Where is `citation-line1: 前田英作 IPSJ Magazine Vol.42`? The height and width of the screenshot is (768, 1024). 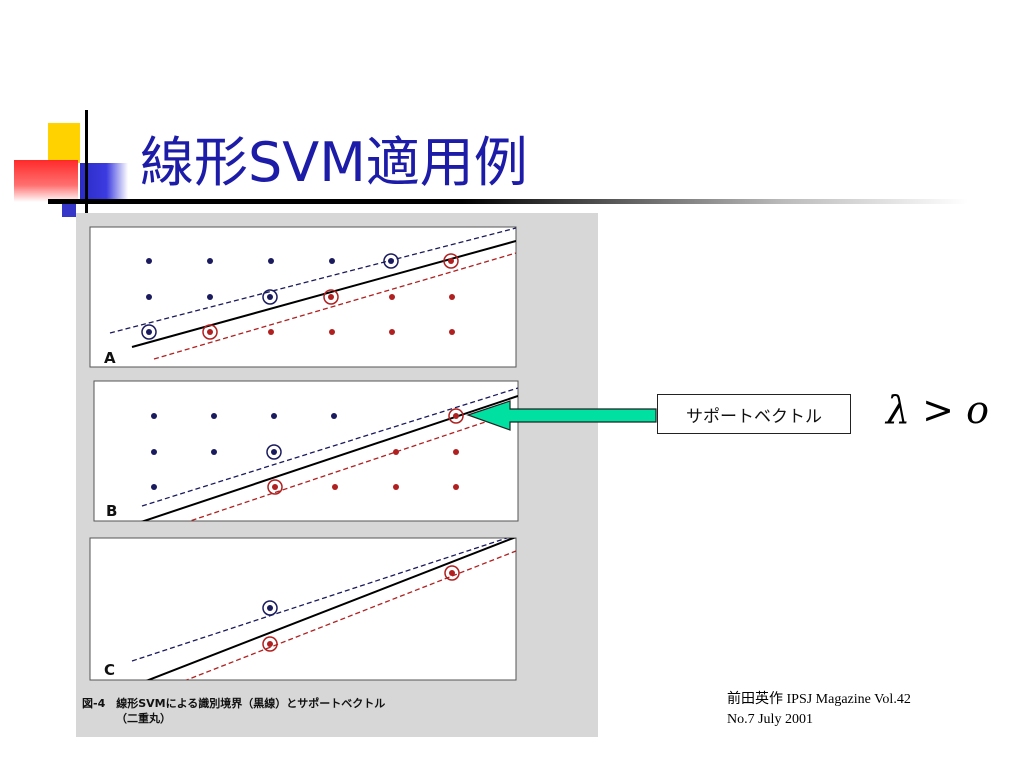 citation-line1: 前田英作 IPSJ Magazine Vol.42 is located at coordinates (819, 699).